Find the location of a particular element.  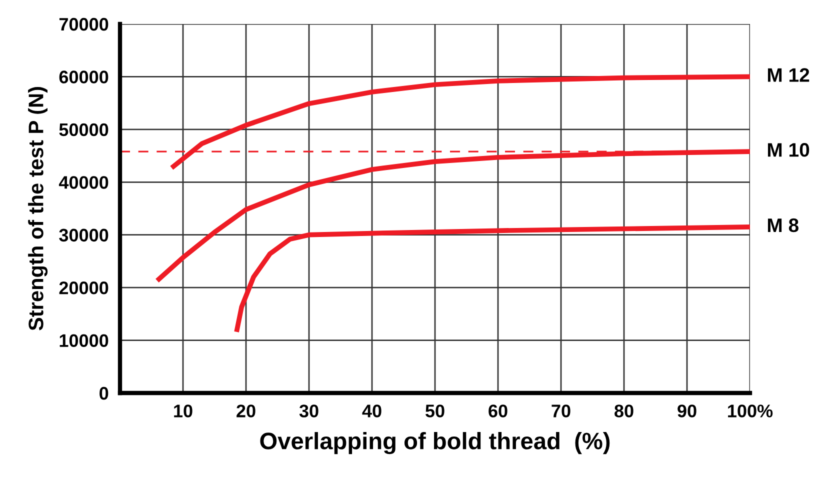

series-label: M 8 is located at coordinates (783, 225).